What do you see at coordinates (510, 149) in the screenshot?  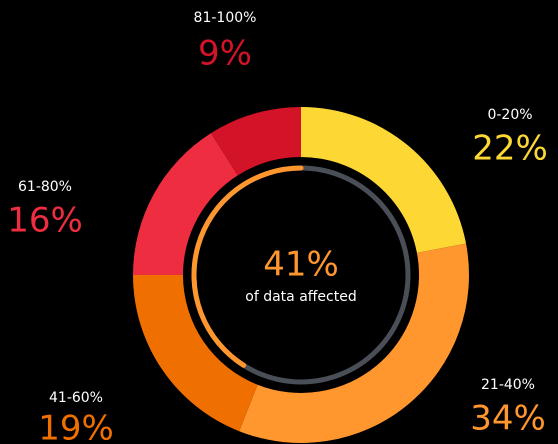 I see `value-label: 22%` at bounding box center [510, 149].